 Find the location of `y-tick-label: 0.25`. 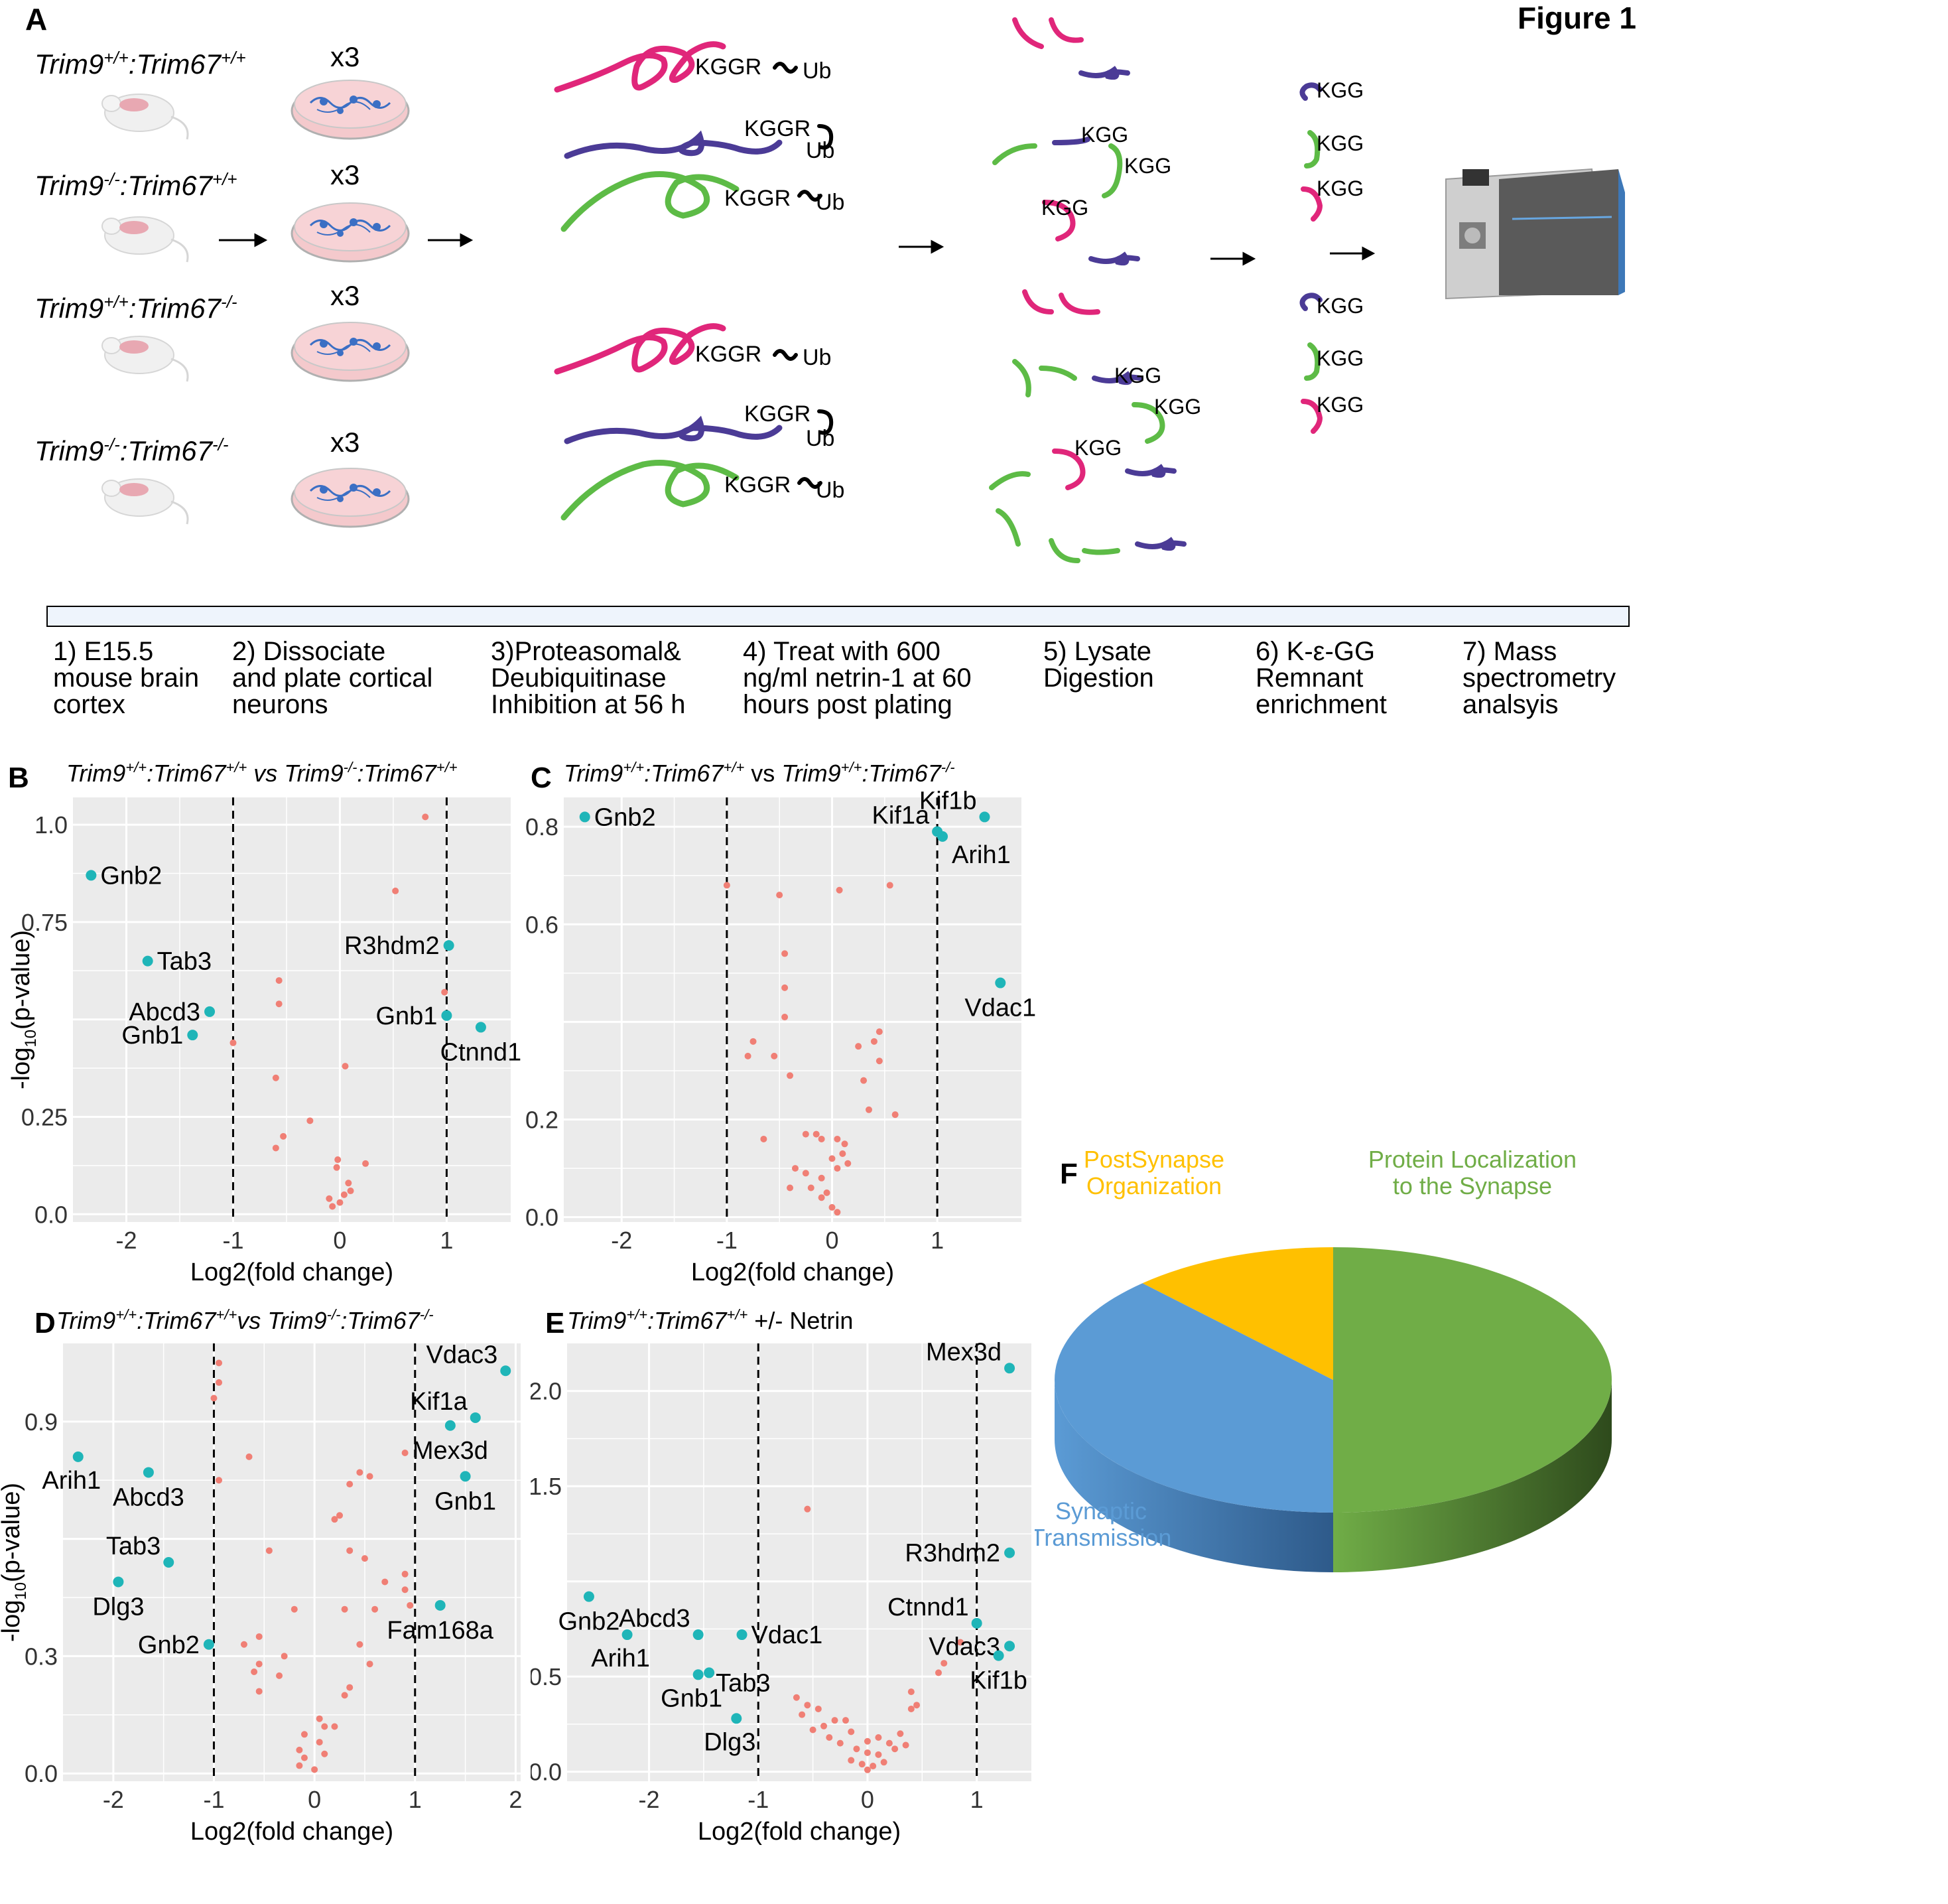

y-tick-label: 0.25 is located at coordinates (44, 1116).